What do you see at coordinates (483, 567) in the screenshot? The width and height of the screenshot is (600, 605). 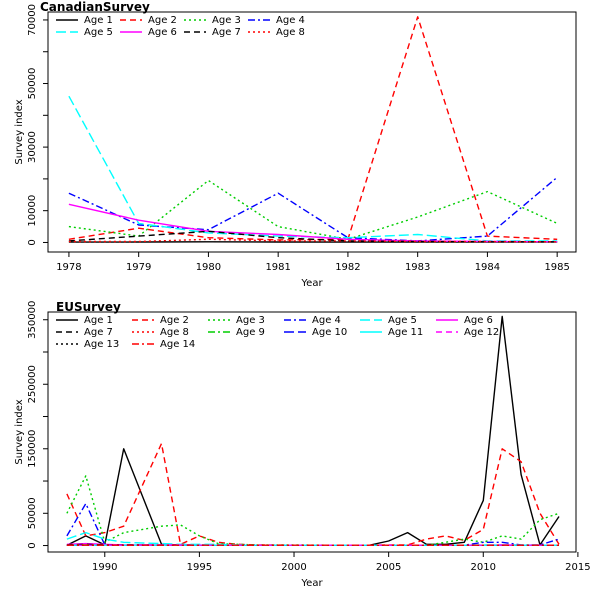 I see `eu-survey-x-tick-label: 2010` at bounding box center [483, 567].